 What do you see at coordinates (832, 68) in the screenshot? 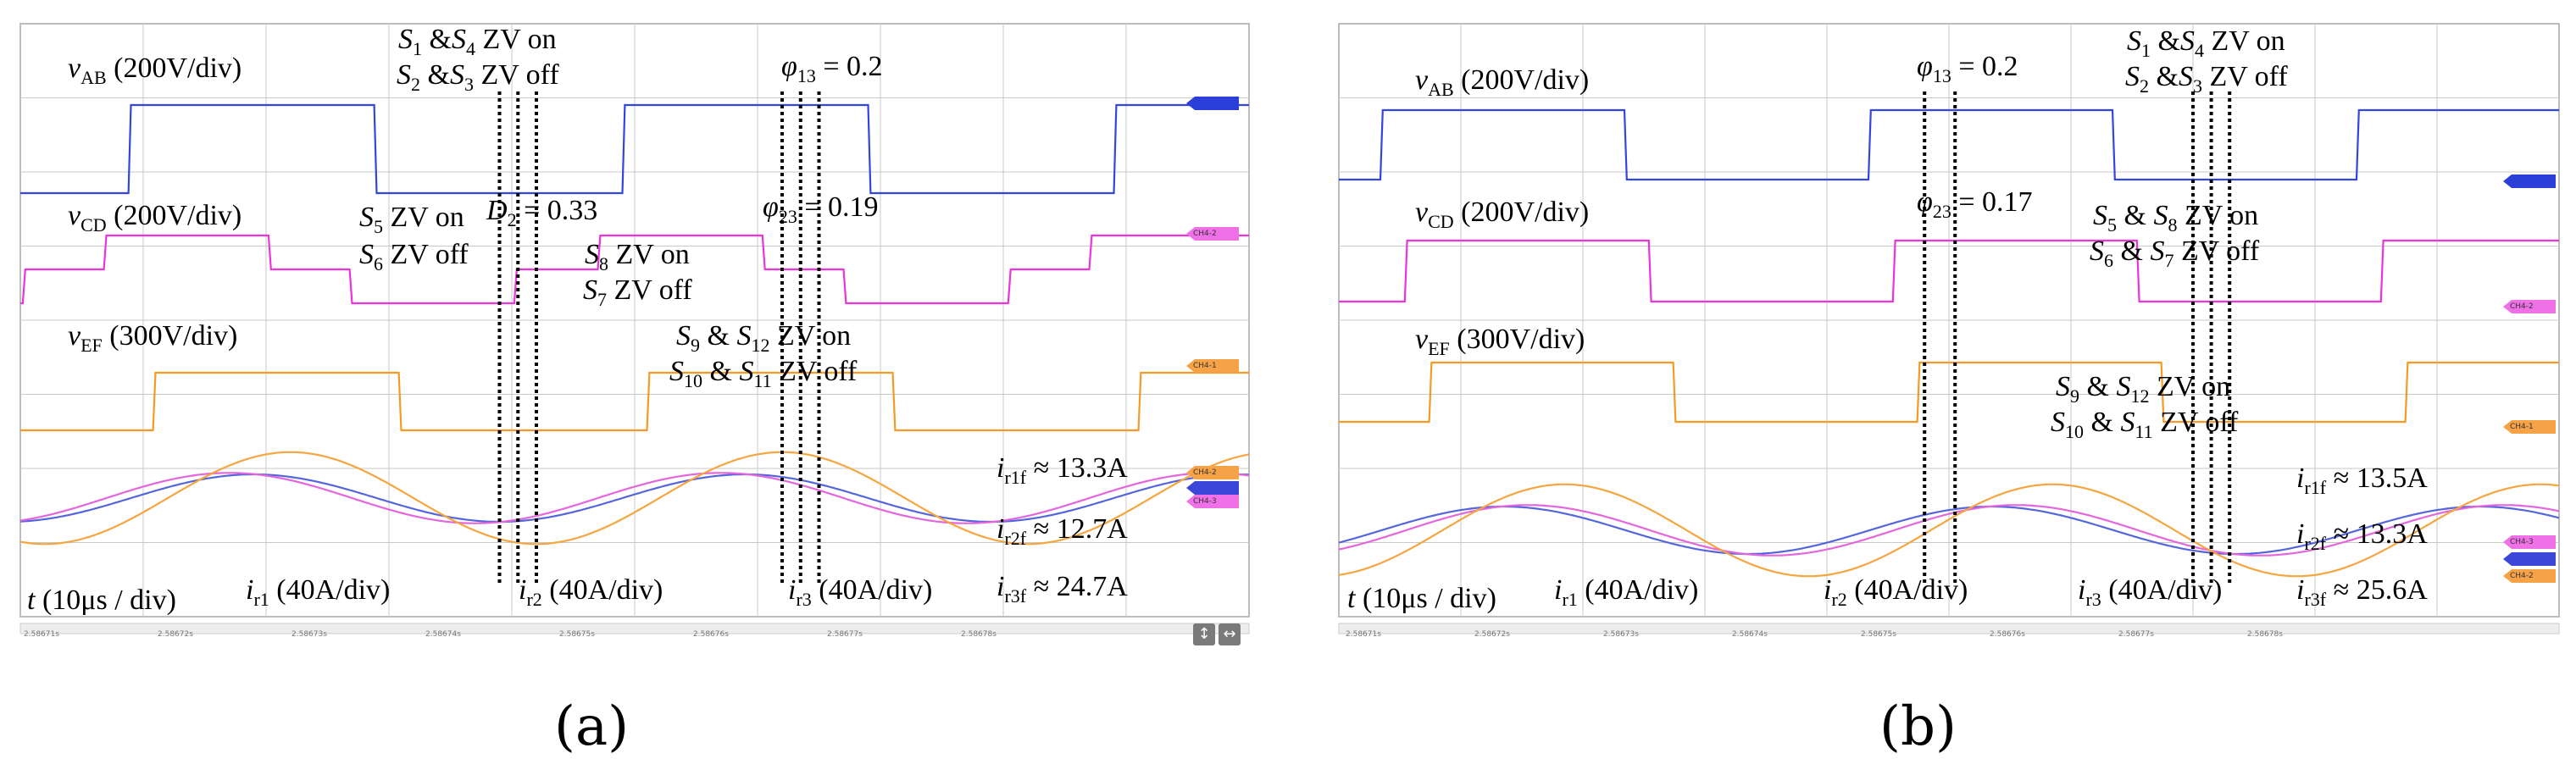
I see `annot-phi13-a: φ13 = 0.2` at bounding box center [832, 68].